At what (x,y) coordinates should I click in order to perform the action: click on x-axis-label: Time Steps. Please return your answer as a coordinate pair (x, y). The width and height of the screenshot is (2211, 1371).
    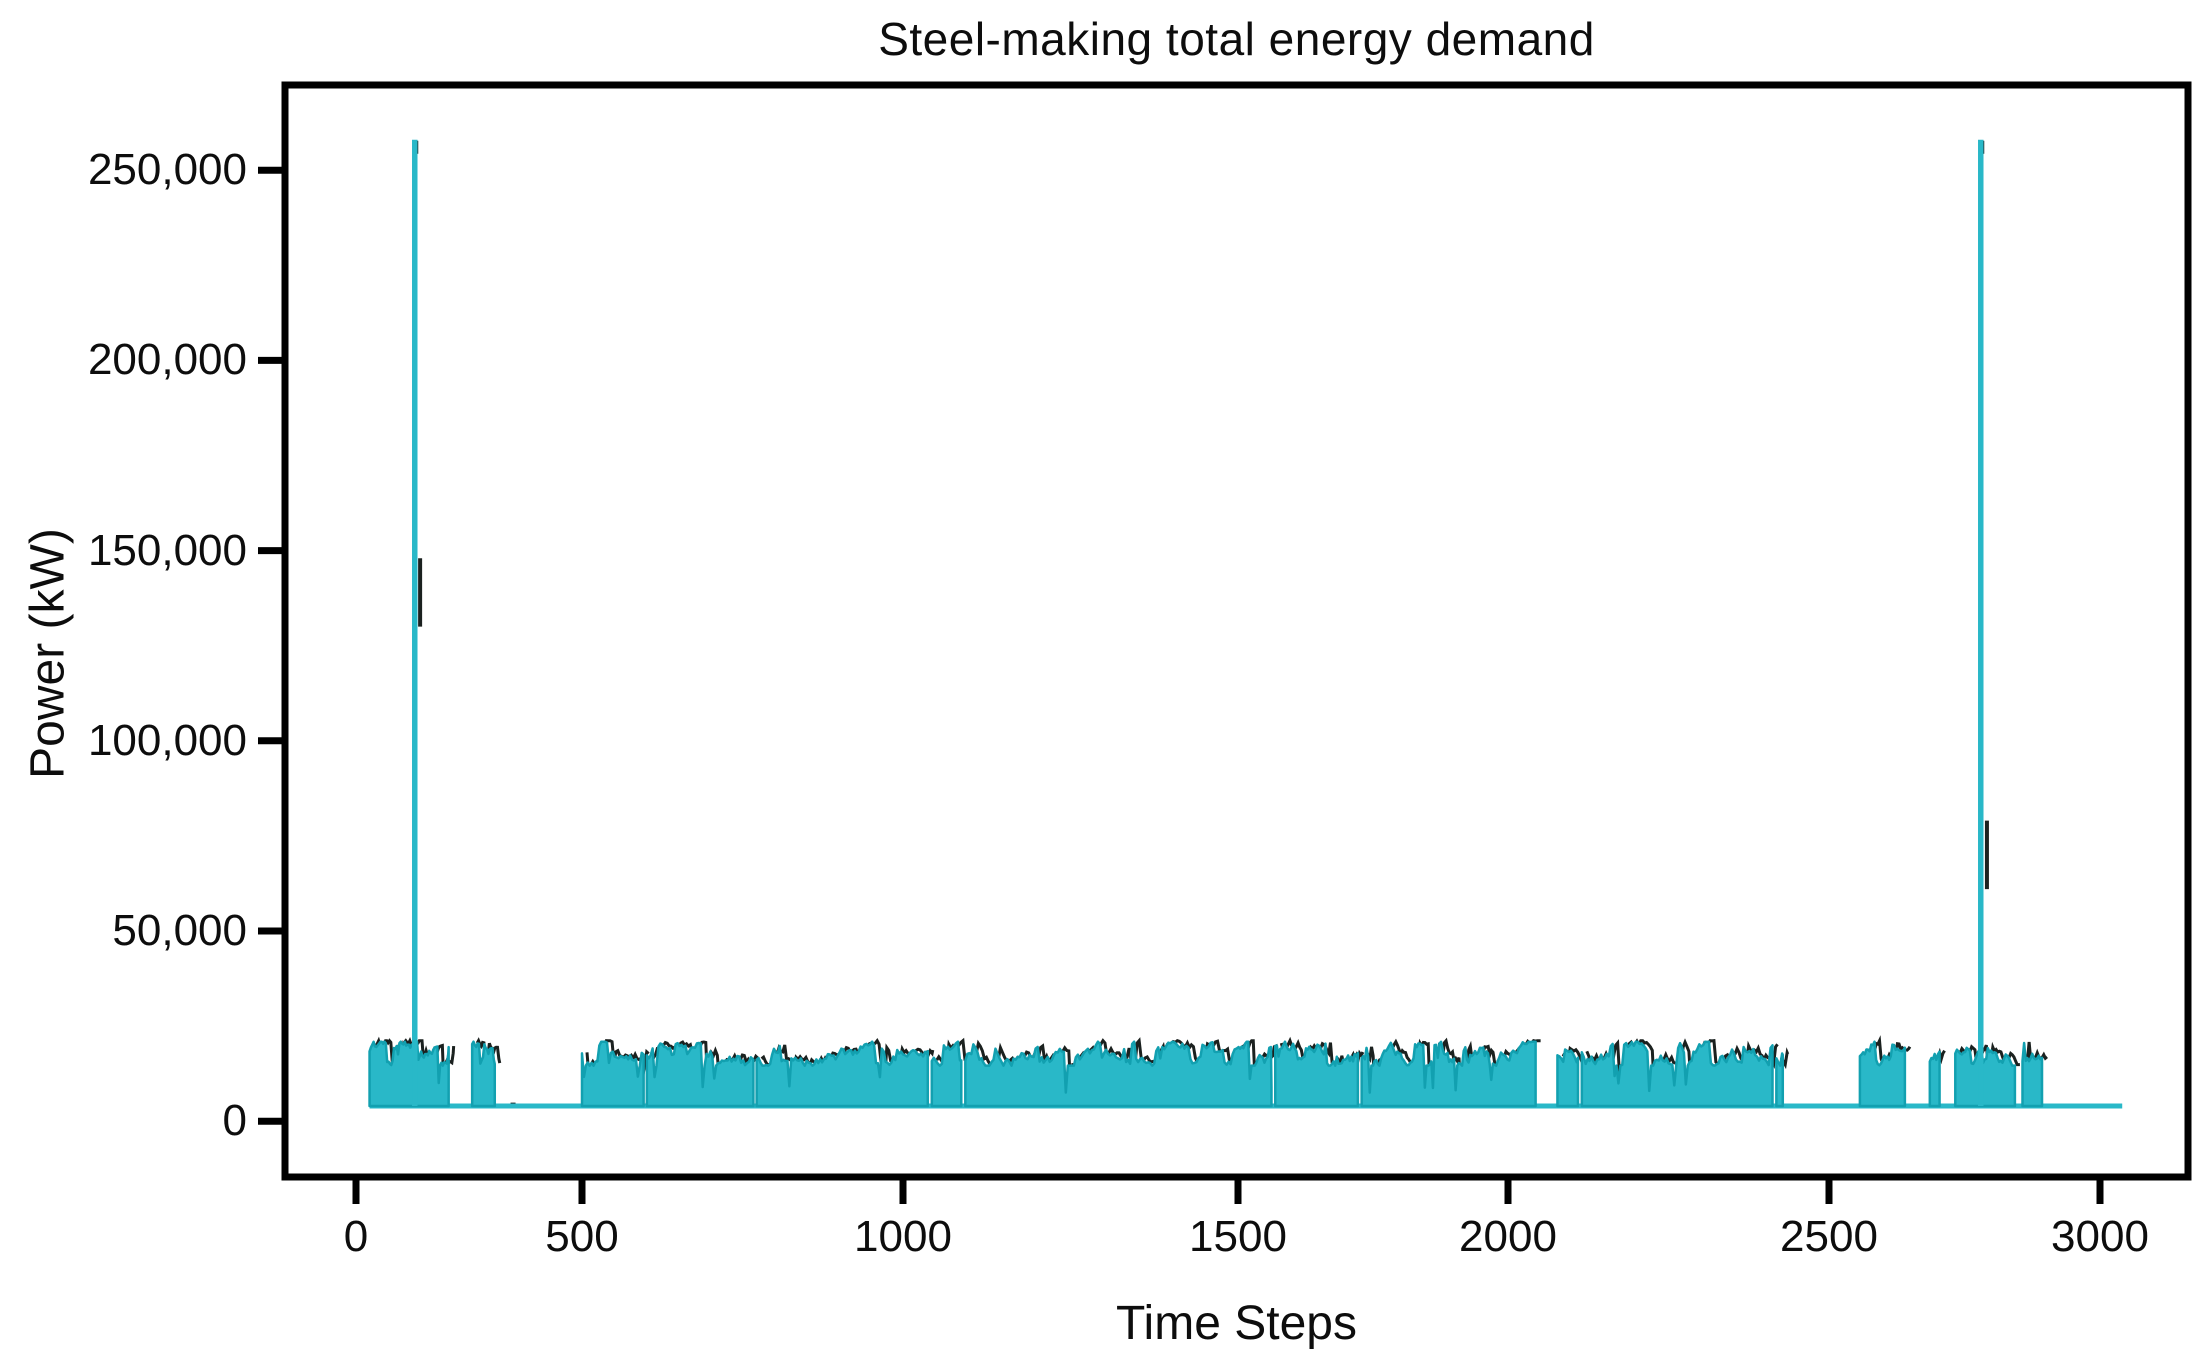
    Looking at the image, I should click on (1236, 1323).